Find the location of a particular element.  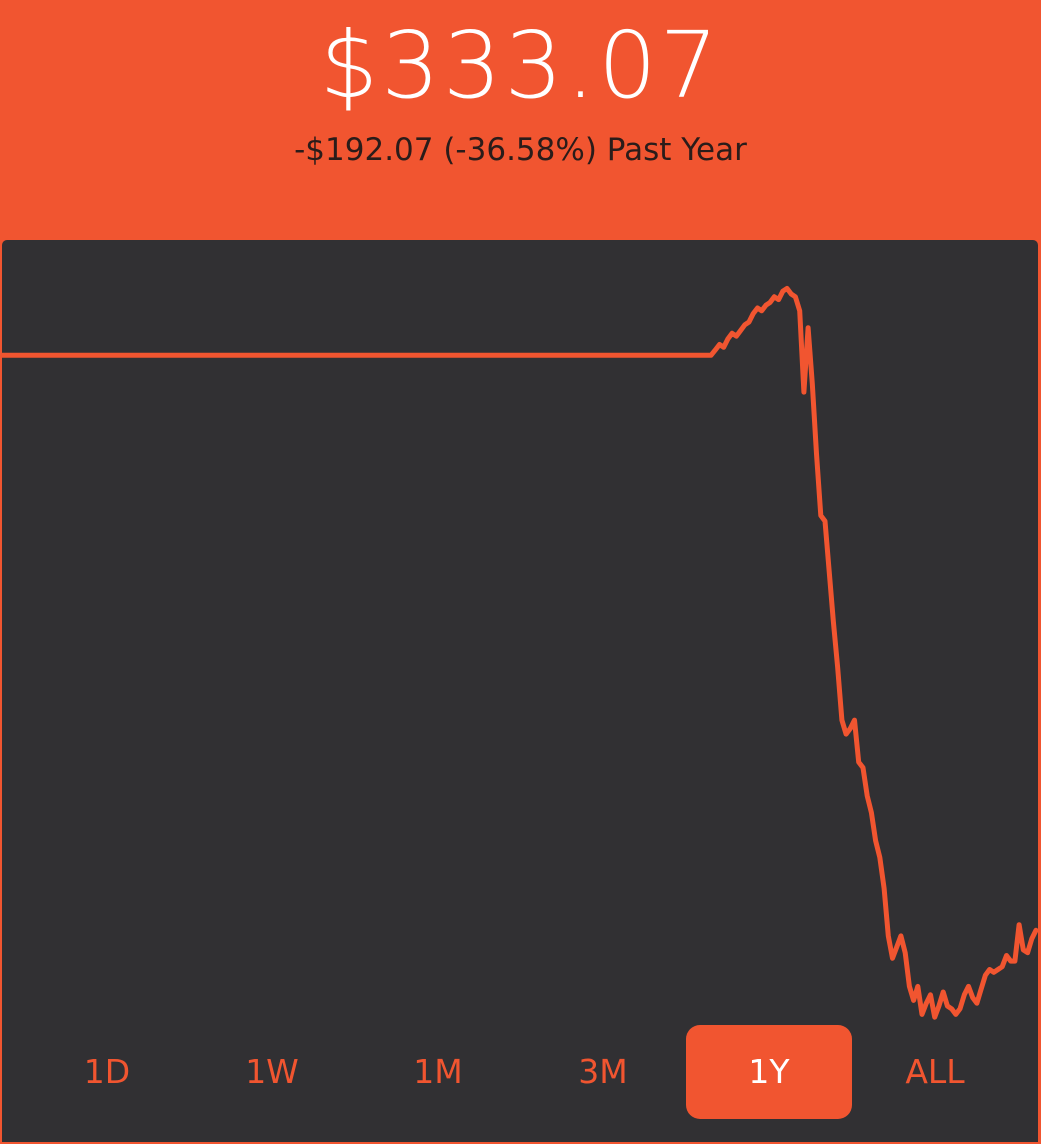

range-tab-label: ALL is located at coordinates (935, 1071).